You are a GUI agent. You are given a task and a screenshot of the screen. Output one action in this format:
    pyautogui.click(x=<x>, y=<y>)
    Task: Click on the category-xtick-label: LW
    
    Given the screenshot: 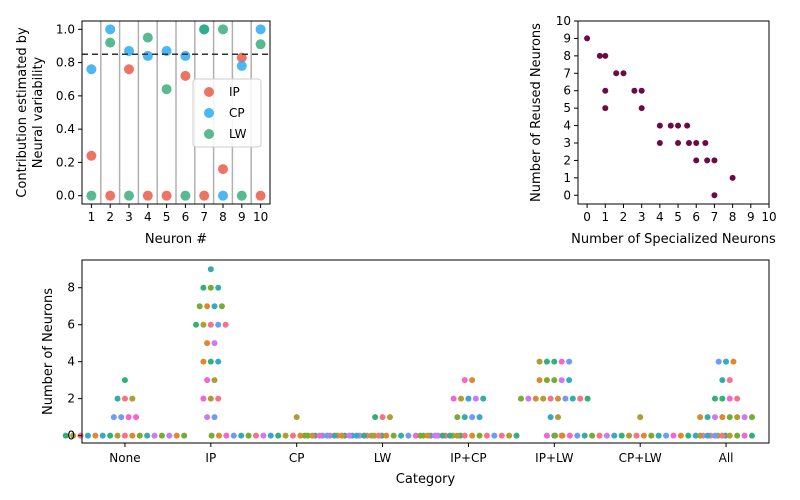 What is the action you would take?
    pyautogui.click(x=383, y=458)
    